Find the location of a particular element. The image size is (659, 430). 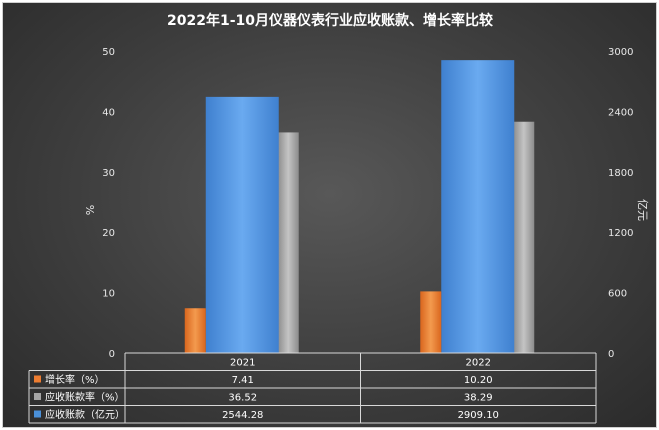

right-tick-label: 2400 is located at coordinates (620, 112).